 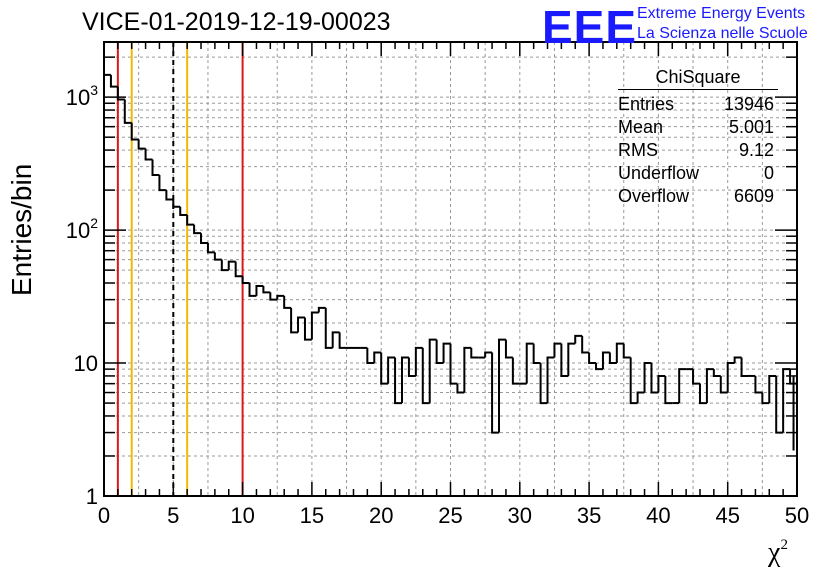 What do you see at coordinates (698, 78) in the screenshot?
I see `stats-title: ChiSquare` at bounding box center [698, 78].